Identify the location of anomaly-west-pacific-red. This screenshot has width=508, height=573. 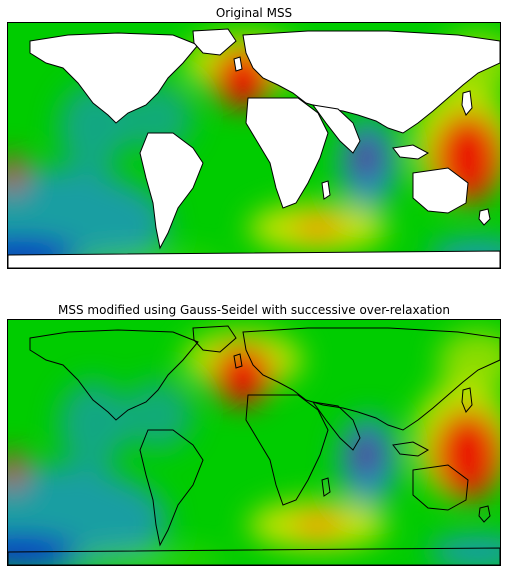
(466, 455).